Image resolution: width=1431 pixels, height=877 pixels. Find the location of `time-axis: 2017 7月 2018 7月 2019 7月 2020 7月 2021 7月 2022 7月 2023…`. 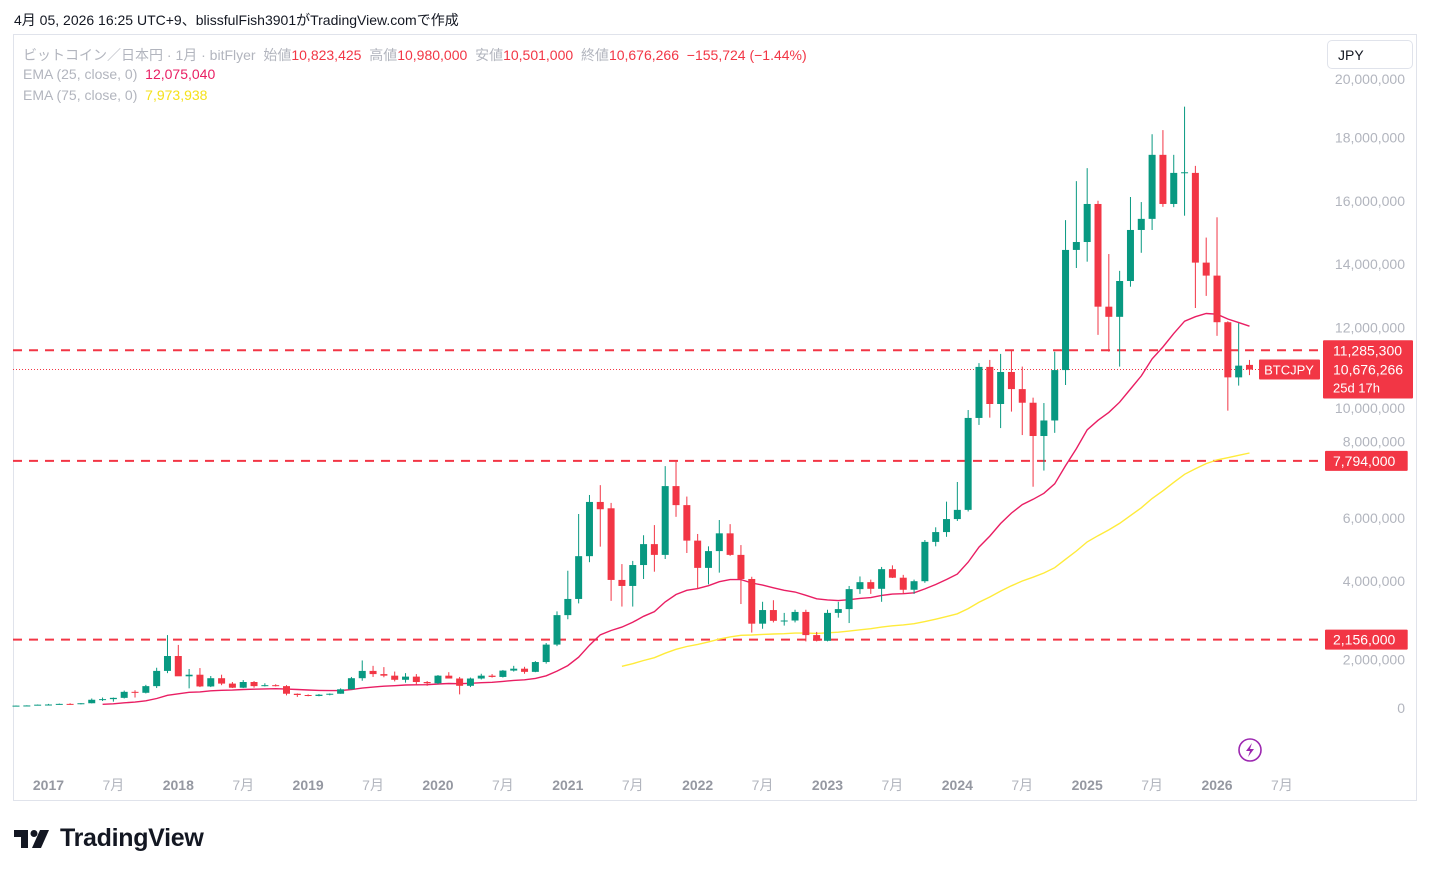

time-axis: 2017 7月 2018 7月 2019 7月 2020 7月 2021 7月 2022 7月 2023… is located at coordinates (663, 785).